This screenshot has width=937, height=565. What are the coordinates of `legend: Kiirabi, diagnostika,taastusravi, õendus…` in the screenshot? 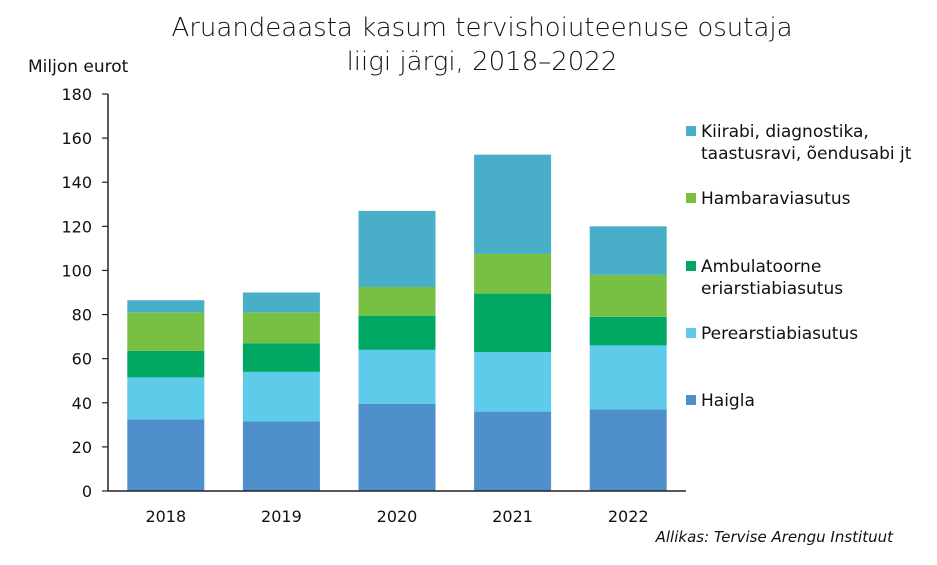 It's located at (799, 266).